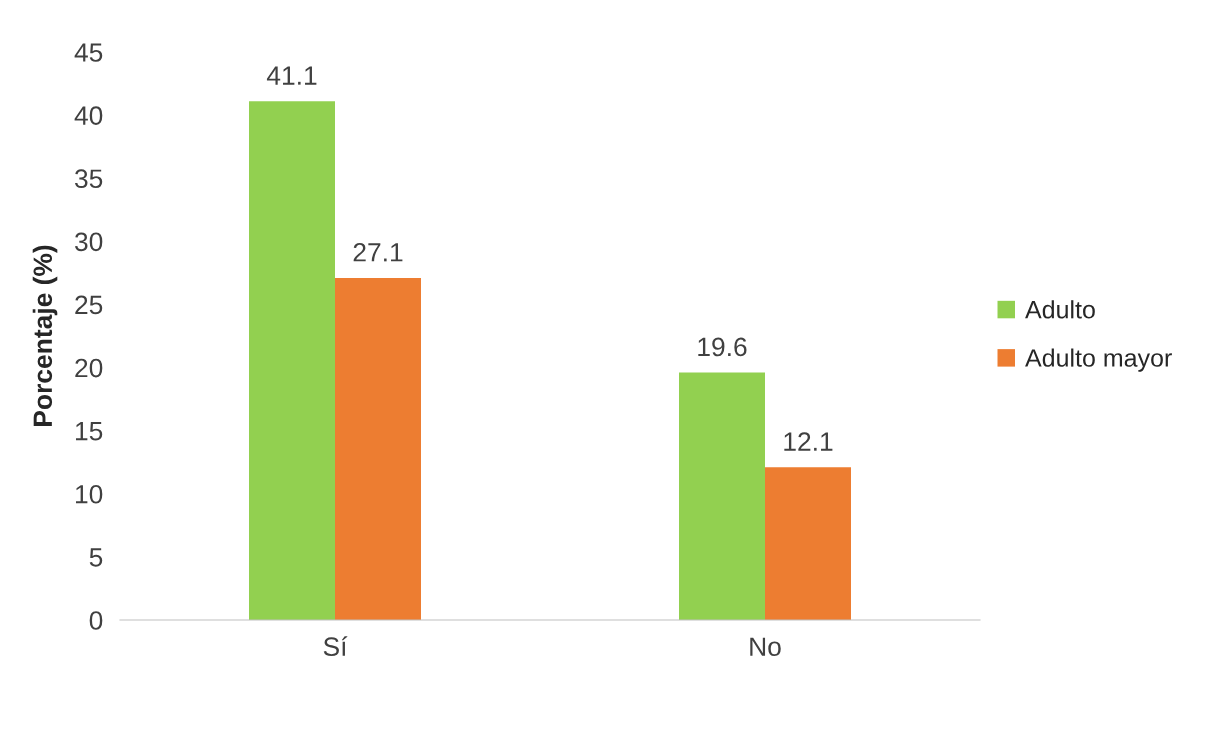 The image size is (1215, 755). I want to click on data-label: 41.1, so click(291, 75).